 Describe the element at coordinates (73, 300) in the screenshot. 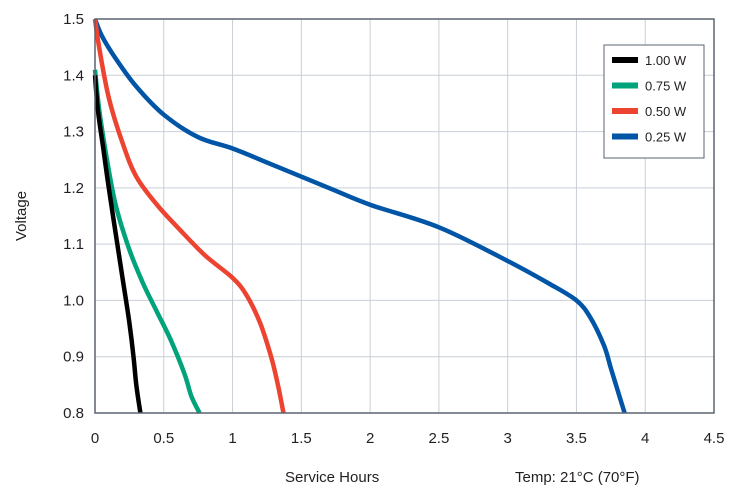

I see `y-tick-label: 1.0` at that location.